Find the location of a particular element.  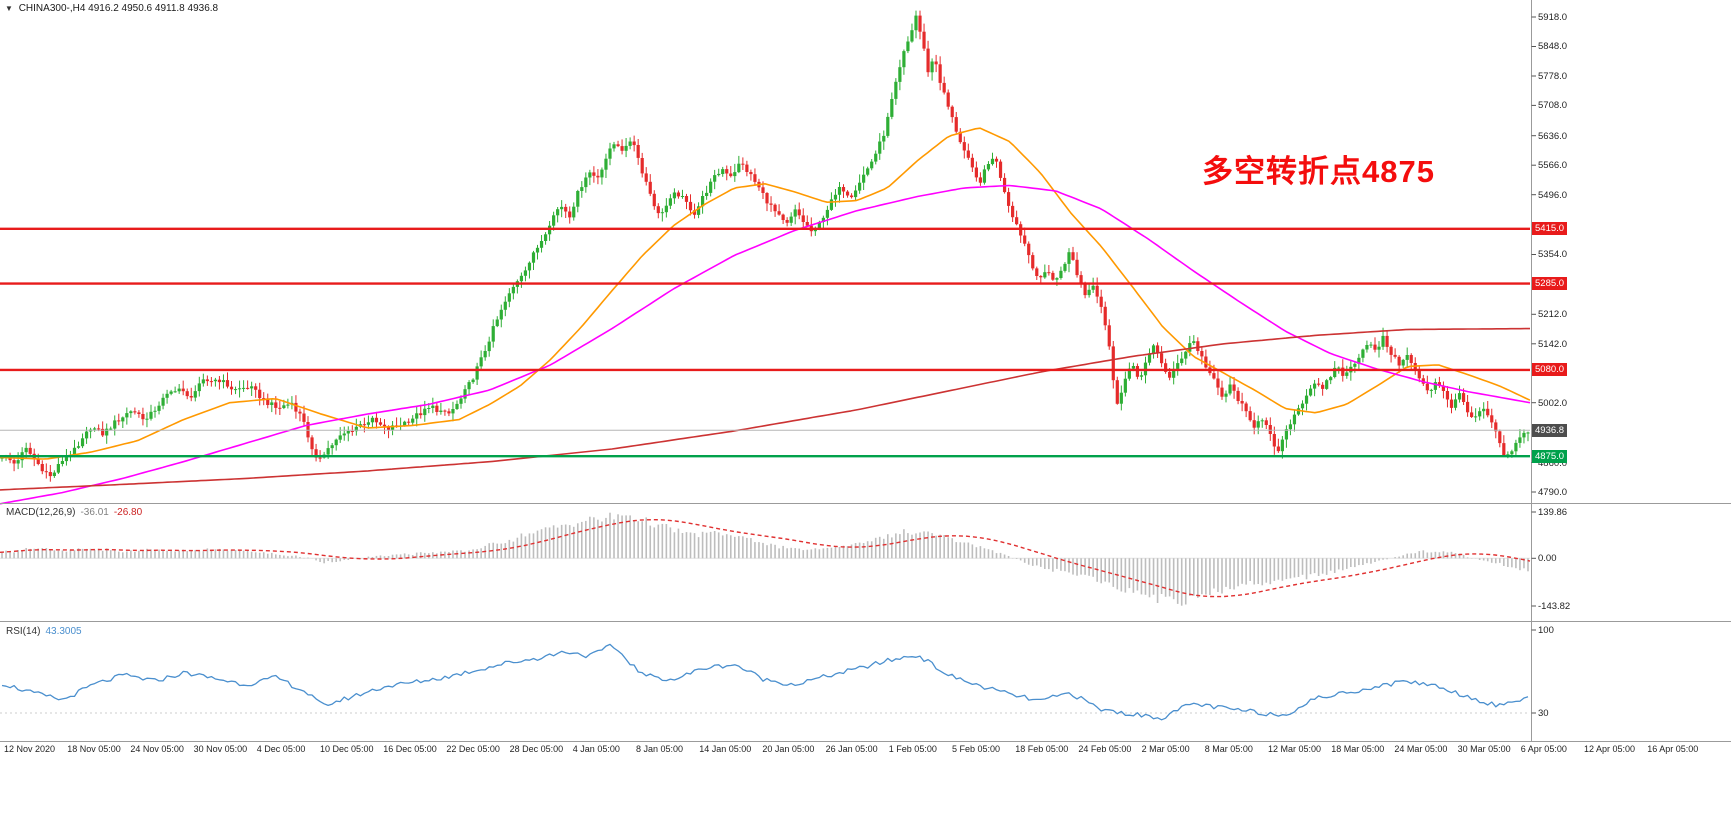

rsi-value: 43.3005 is located at coordinates (63, 631).